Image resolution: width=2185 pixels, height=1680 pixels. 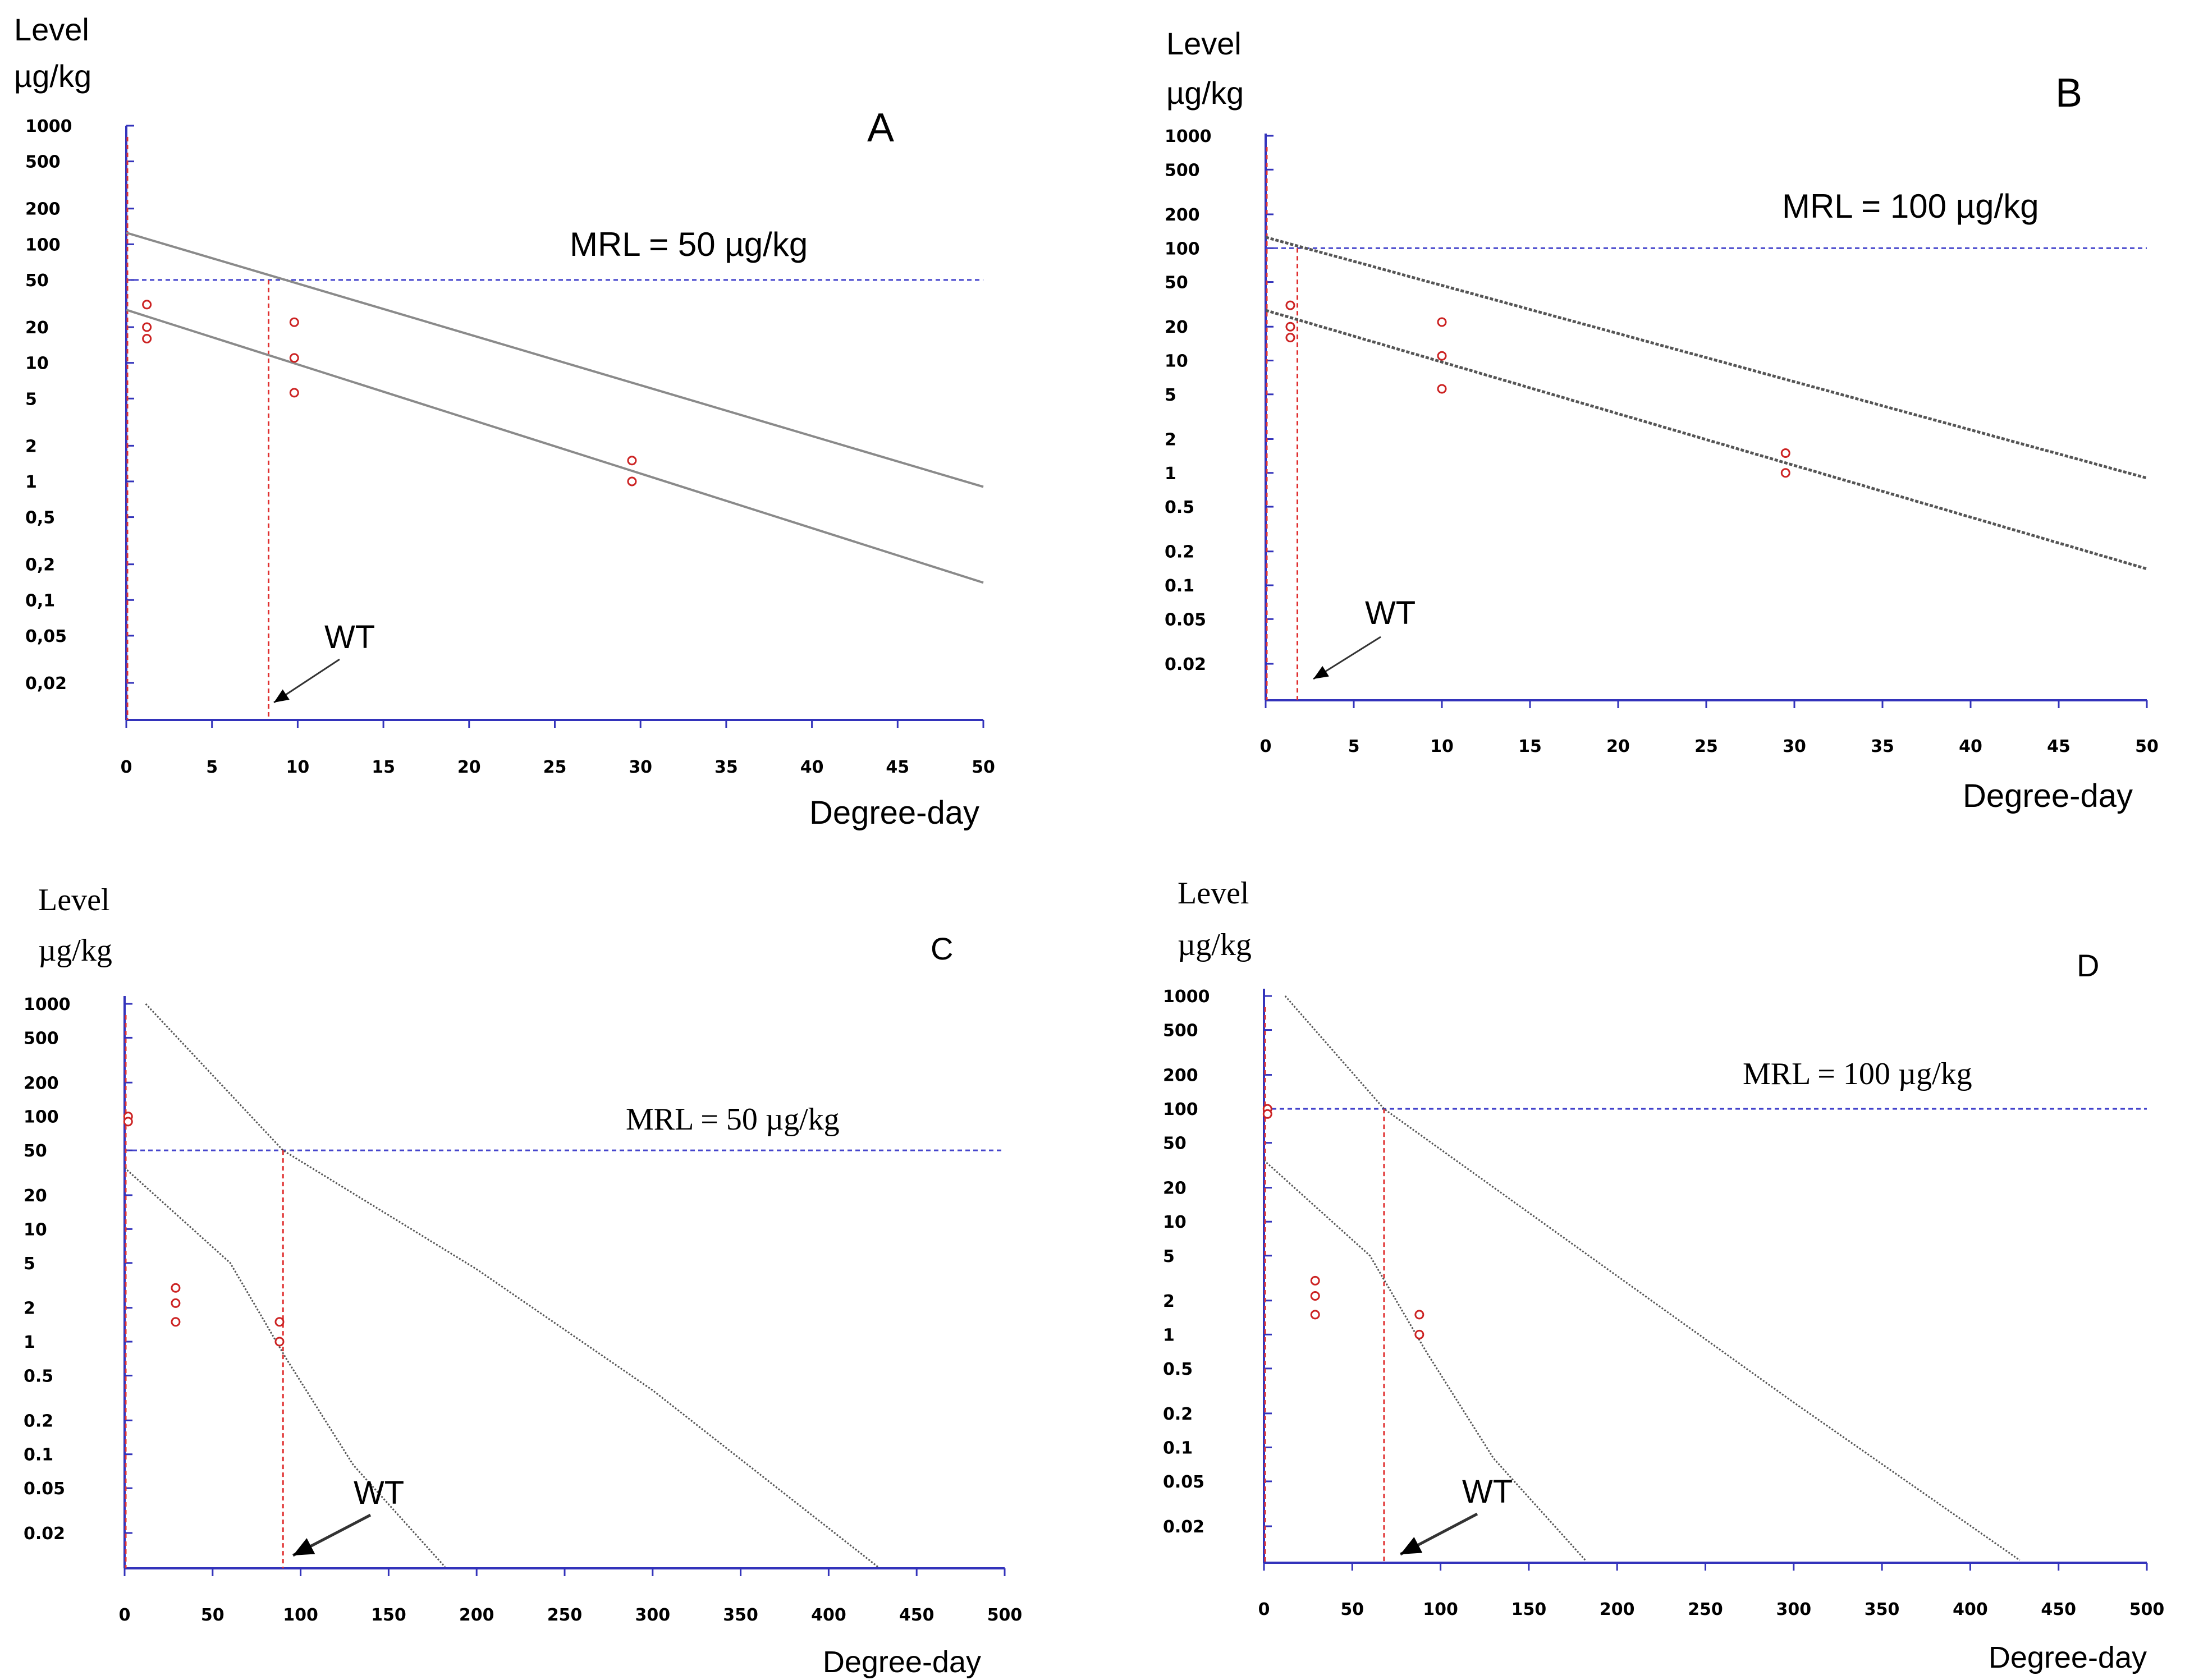 What do you see at coordinates (37, 328) in the screenshot?
I see `y-tick-label: 20` at bounding box center [37, 328].